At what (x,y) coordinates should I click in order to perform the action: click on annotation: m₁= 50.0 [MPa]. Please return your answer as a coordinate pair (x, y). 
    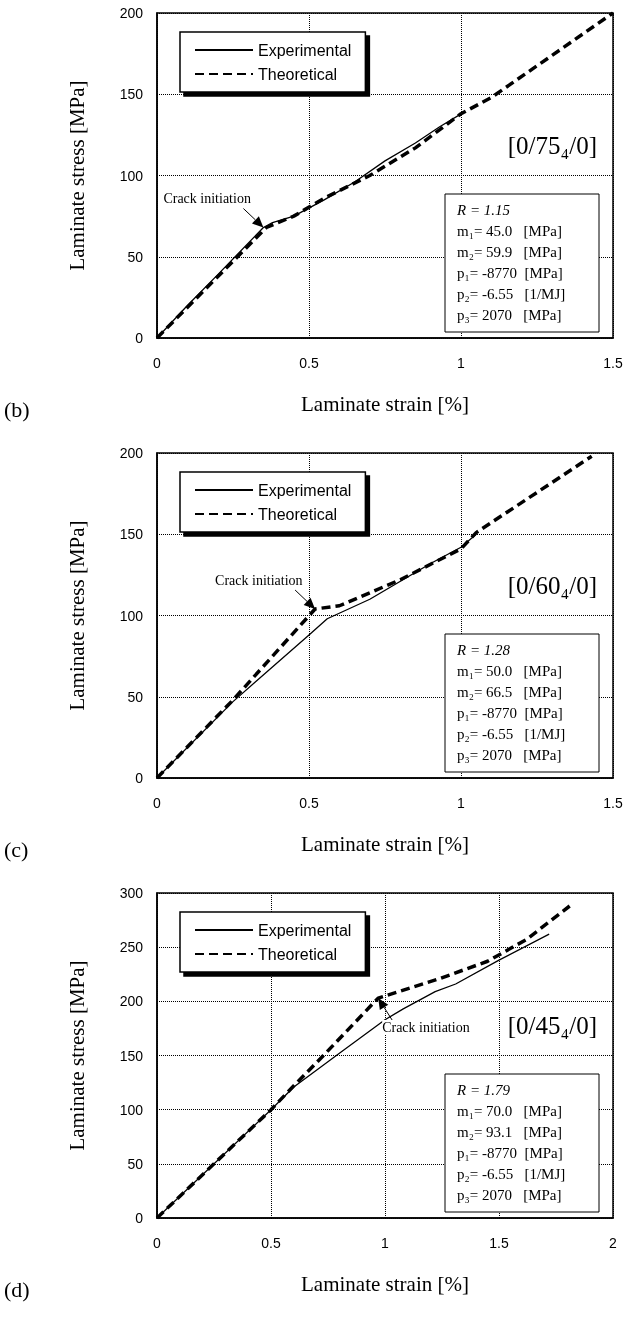
    Looking at the image, I should click on (509, 670).